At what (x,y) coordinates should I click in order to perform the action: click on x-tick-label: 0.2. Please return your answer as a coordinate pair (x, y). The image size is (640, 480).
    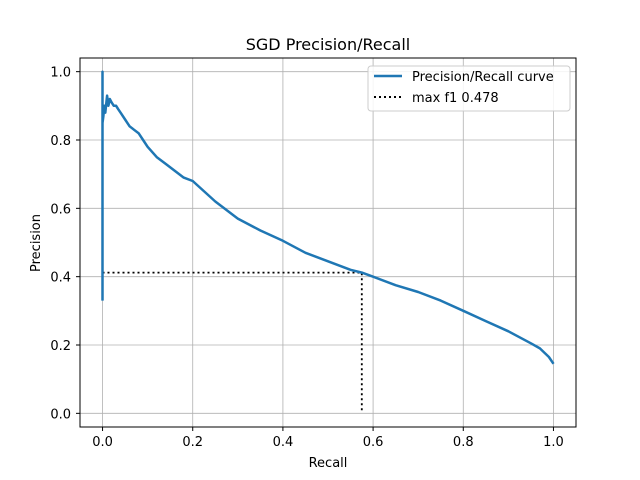
    Looking at the image, I should click on (192, 442).